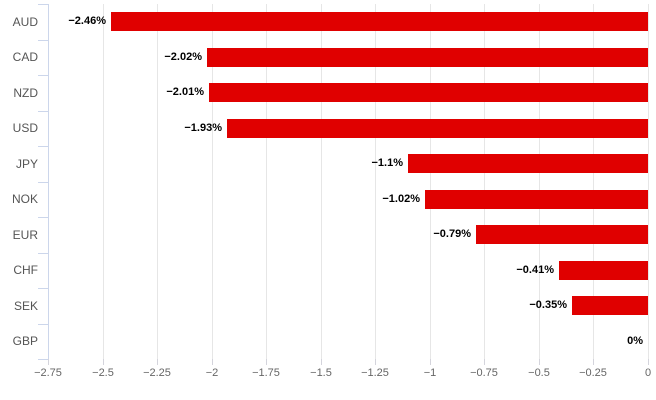 The image size is (656, 400). I want to click on x-axis-tick-label: −1.5, so click(321, 373).